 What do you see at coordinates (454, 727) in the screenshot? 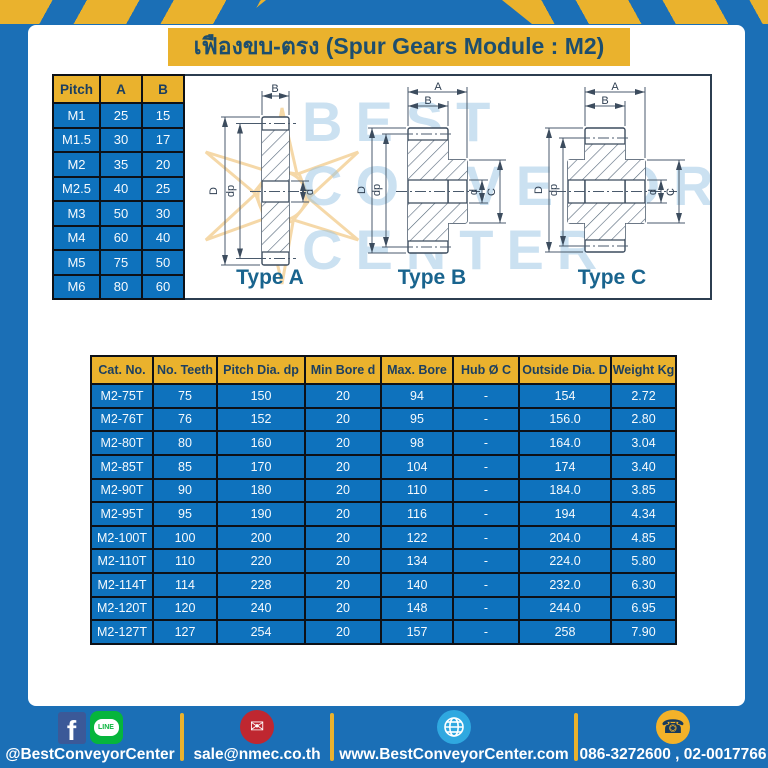
I see `globe-icon` at bounding box center [454, 727].